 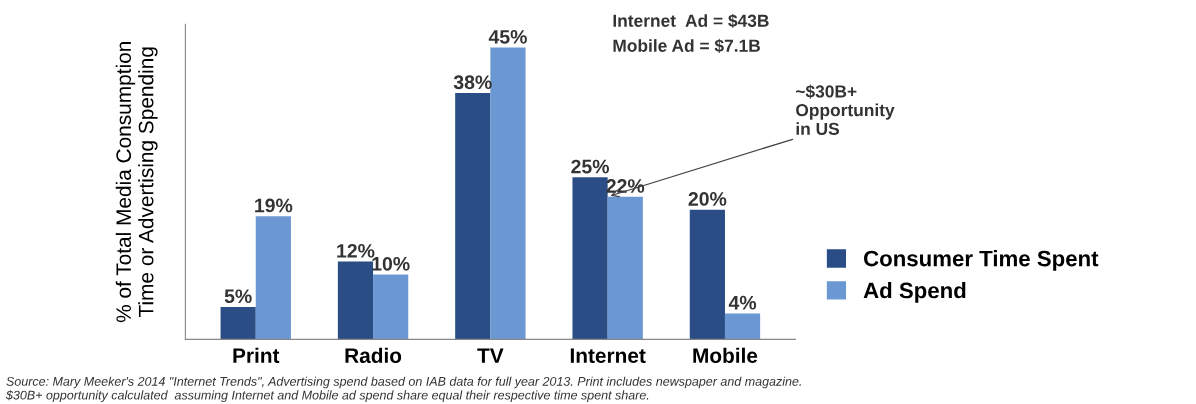 What do you see at coordinates (725, 355) in the screenshot?
I see `x-tick-label: Mobile` at bounding box center [725, 355].